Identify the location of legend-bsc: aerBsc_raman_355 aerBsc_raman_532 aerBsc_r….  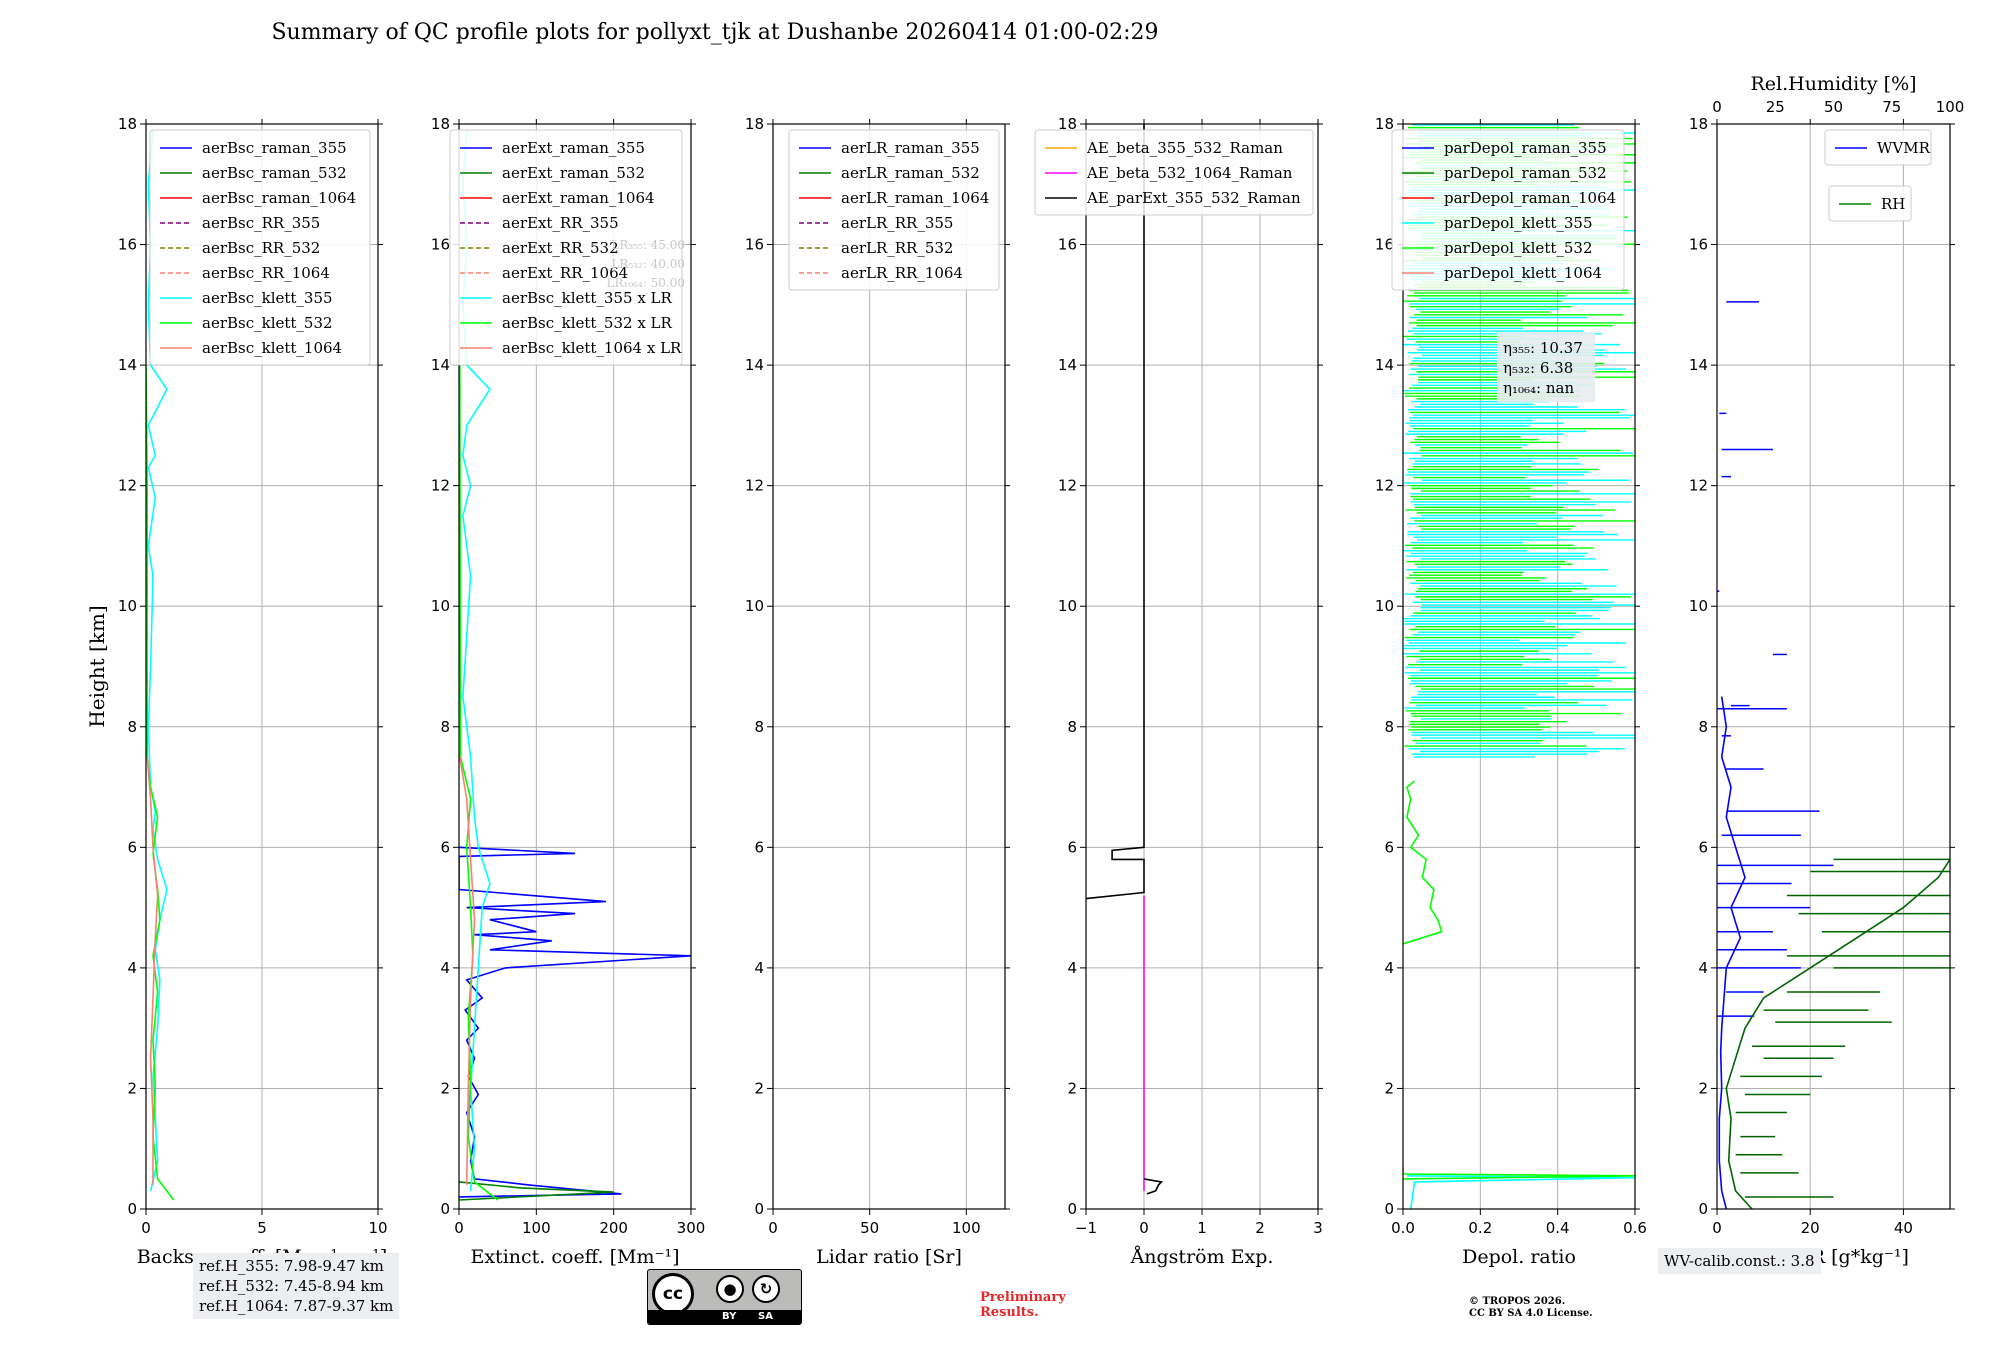
(260, 247).